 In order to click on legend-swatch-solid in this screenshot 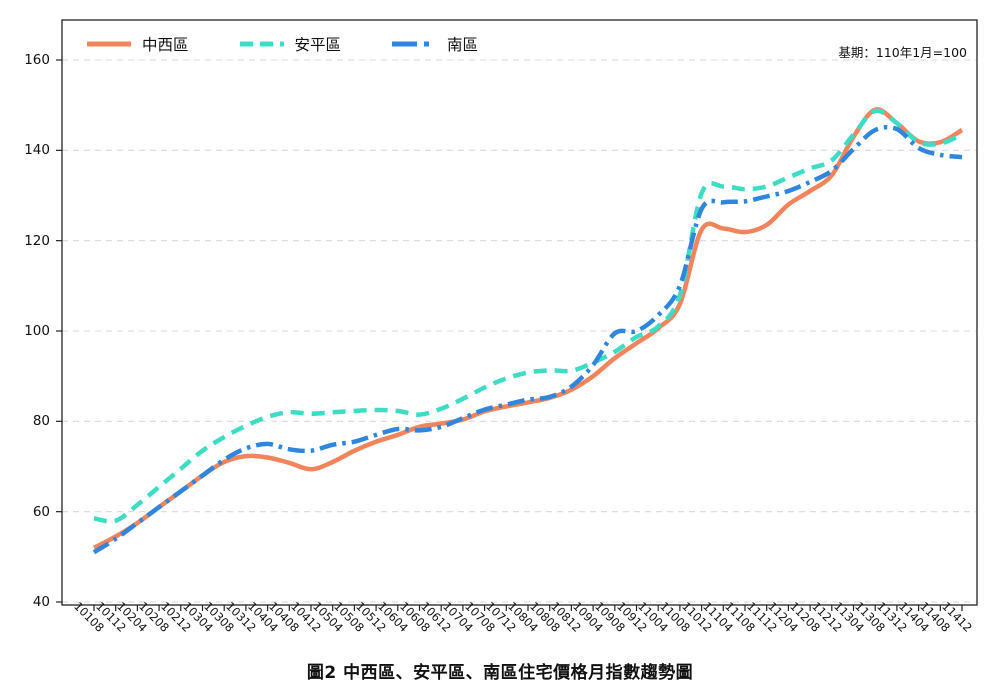, I will do `click(109, 44)`.